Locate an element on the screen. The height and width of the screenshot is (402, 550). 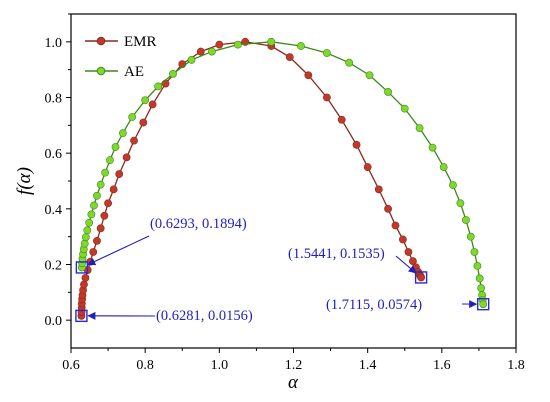
y-tick-label: 1.0 is located at coordinates (54, 43).